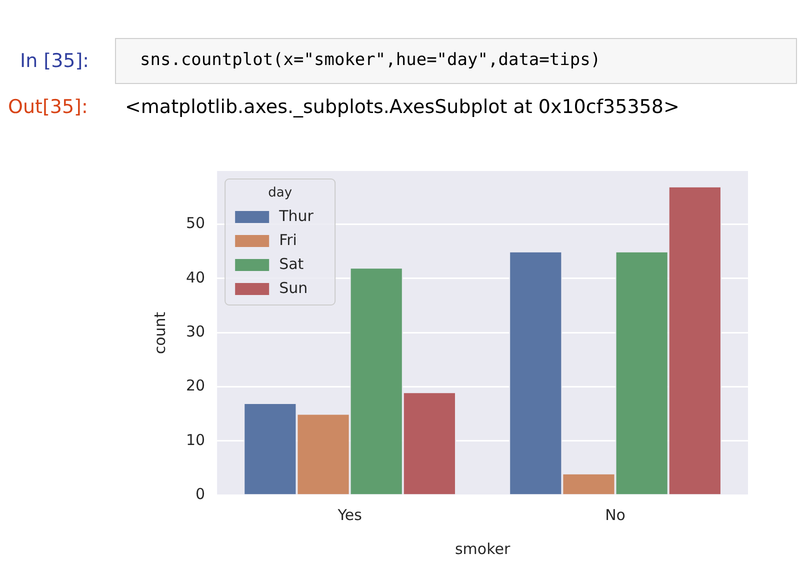  Describe the element at coordinates (349, 515) in the screenshot. I see `x-tick-label: Yes` at that location.